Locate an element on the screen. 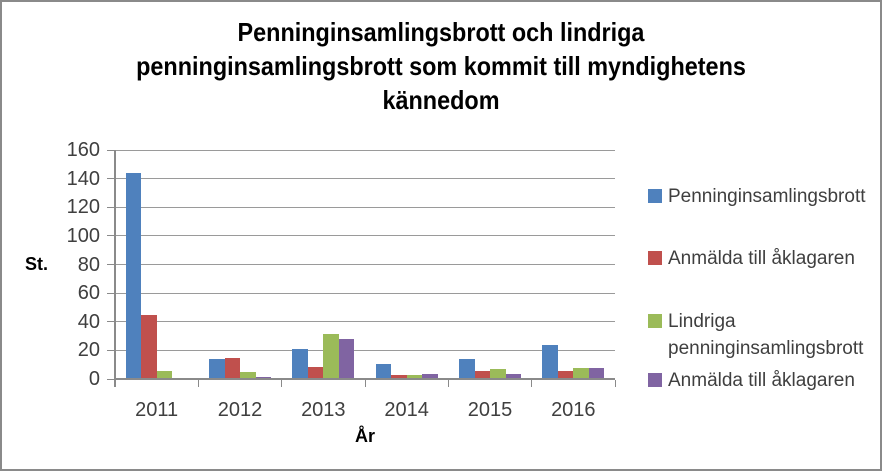 This screenshot has width=886, height=475. legend-label-2: Anmälda till åklagaren is located at coordinates (761, 258).